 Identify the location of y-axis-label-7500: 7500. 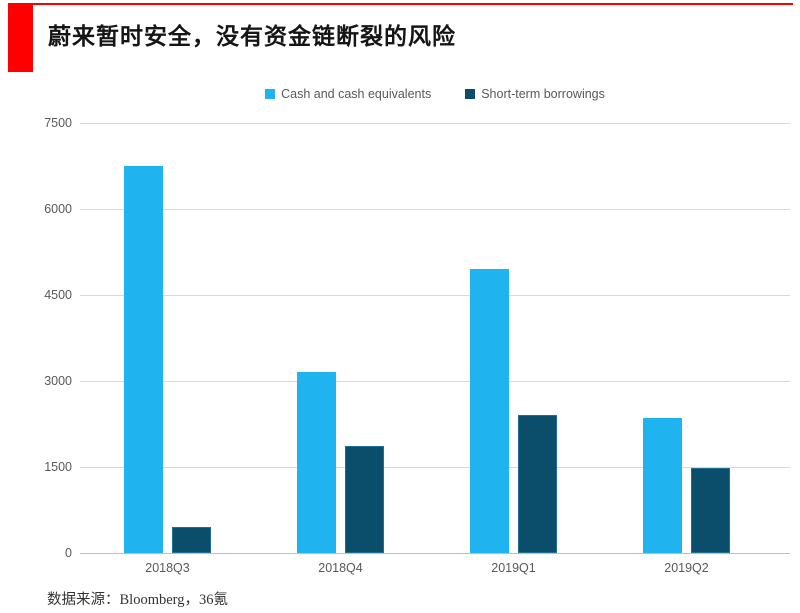
(58, 123).